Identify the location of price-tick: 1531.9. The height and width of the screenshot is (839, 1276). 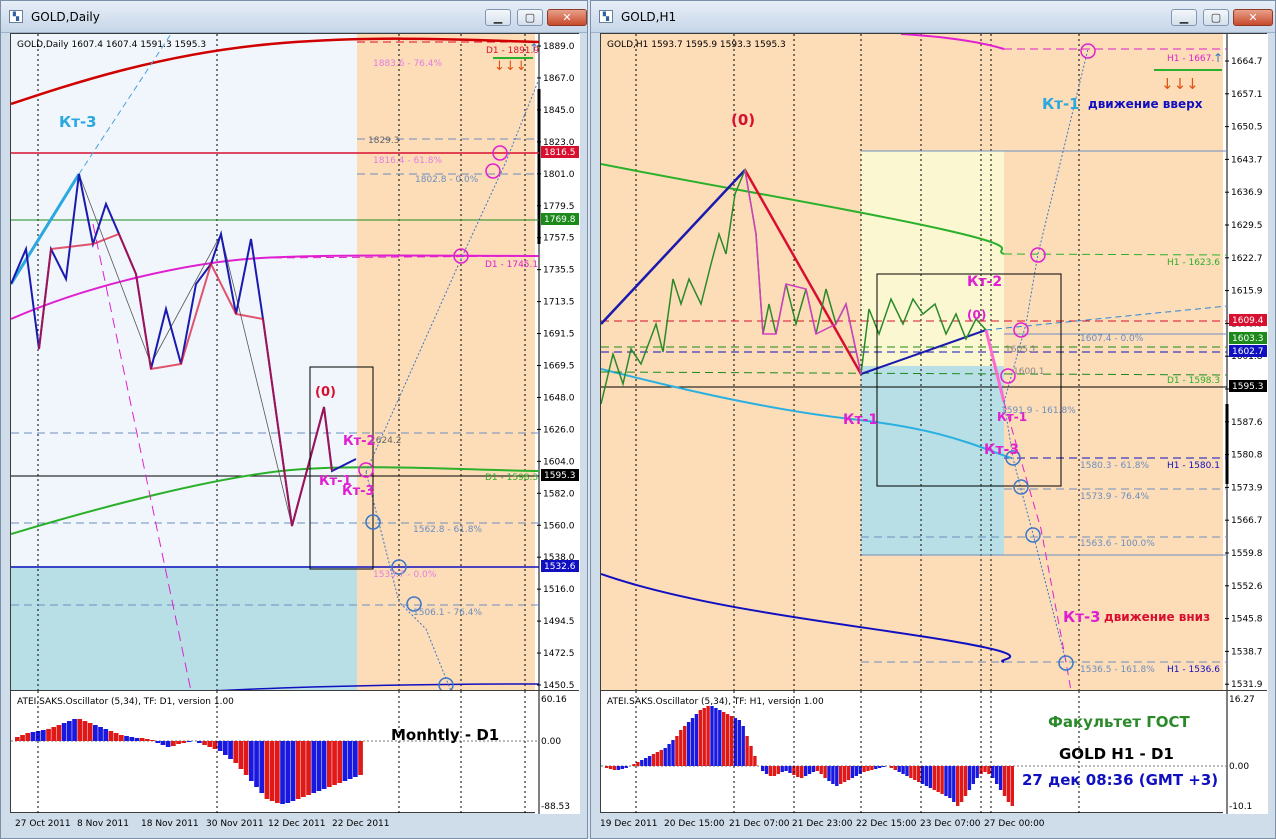
(1247, 685).